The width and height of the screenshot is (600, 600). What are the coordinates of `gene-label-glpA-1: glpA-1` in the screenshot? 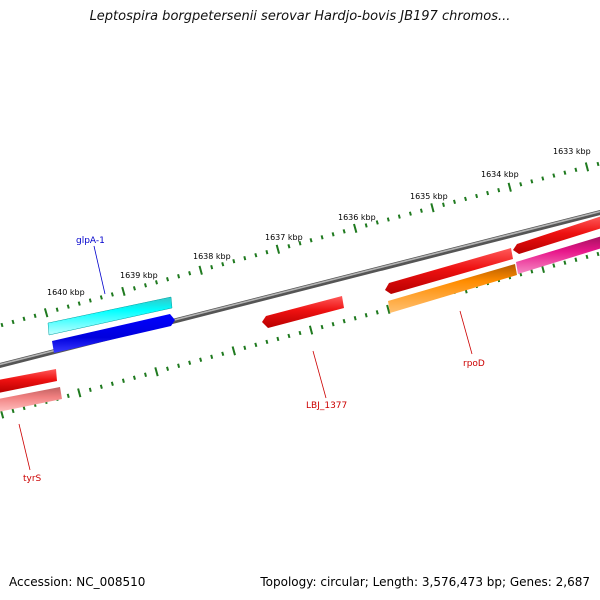 It's located at (90, 241).